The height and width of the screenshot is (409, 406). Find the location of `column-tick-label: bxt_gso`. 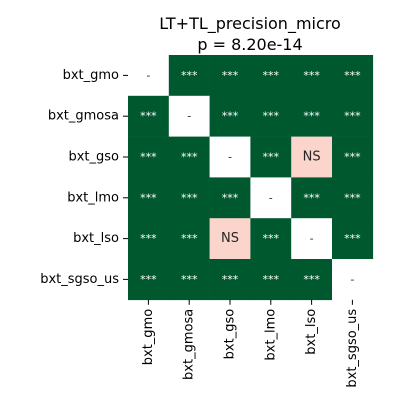

column-tick-label: bxt_gso is located at coordinates (230, 334).